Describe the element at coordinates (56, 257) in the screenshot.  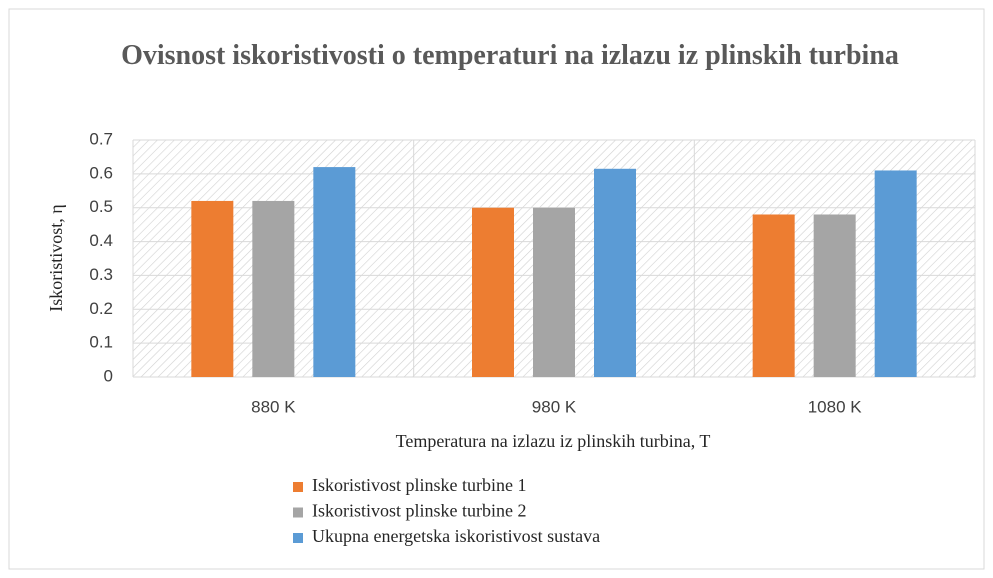
I see `y-axis-label: Iskoristivost, η` at that location.